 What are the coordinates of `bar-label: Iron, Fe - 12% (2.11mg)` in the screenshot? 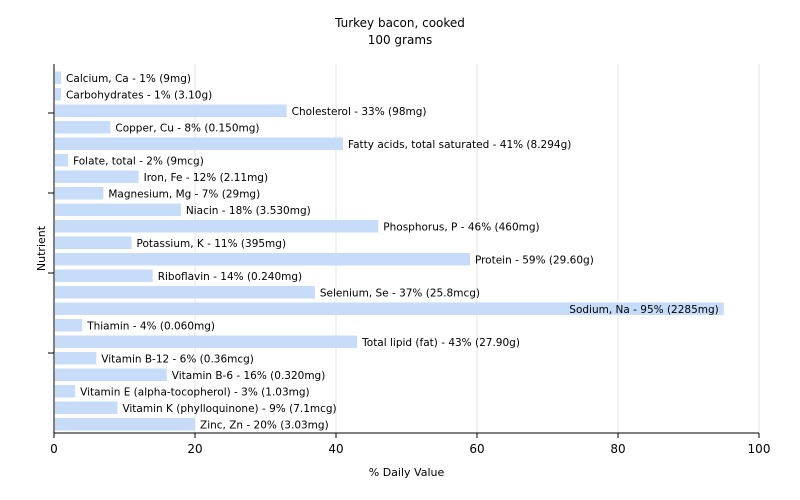 It's located at (206, 178).